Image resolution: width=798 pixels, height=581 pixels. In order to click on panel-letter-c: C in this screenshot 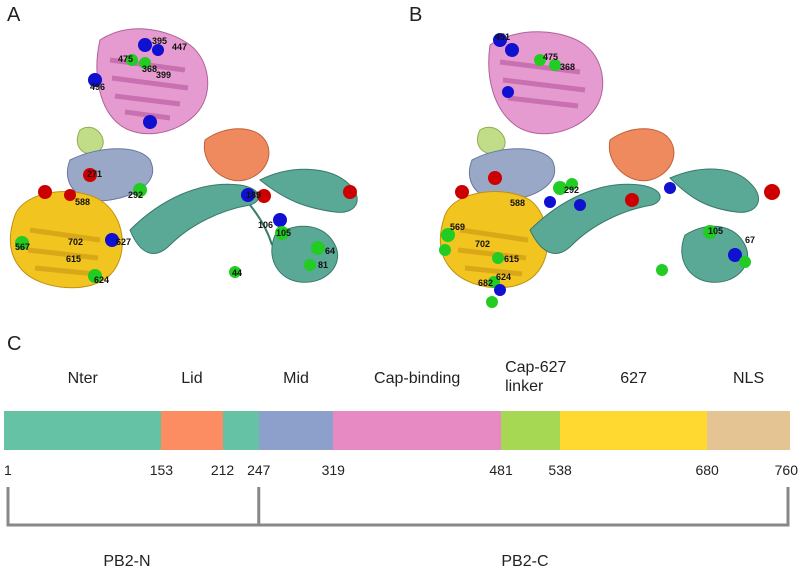, I will do `click(14, 344)`.